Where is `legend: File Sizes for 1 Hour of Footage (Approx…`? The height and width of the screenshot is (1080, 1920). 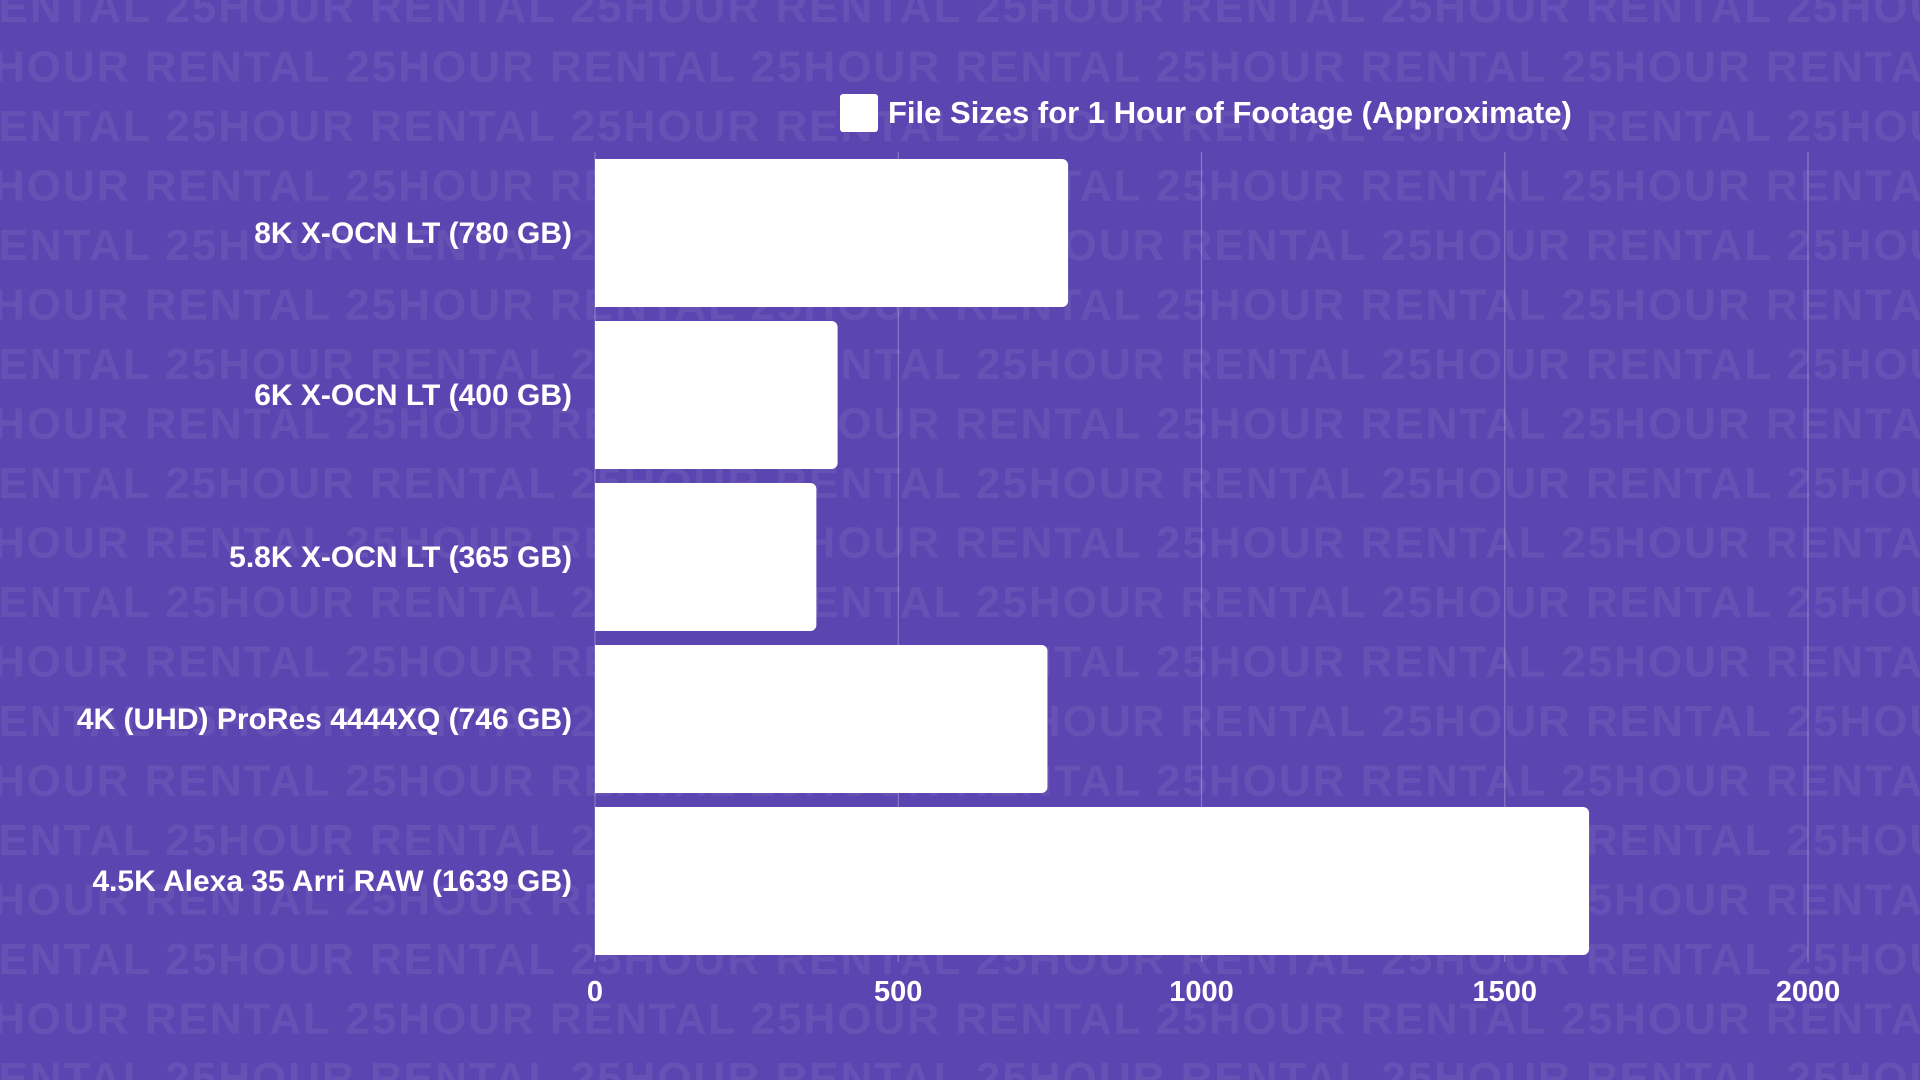 legend: File Sizes for 1 Hour of Footage (Approx… is located at coordinates (1206, 113).